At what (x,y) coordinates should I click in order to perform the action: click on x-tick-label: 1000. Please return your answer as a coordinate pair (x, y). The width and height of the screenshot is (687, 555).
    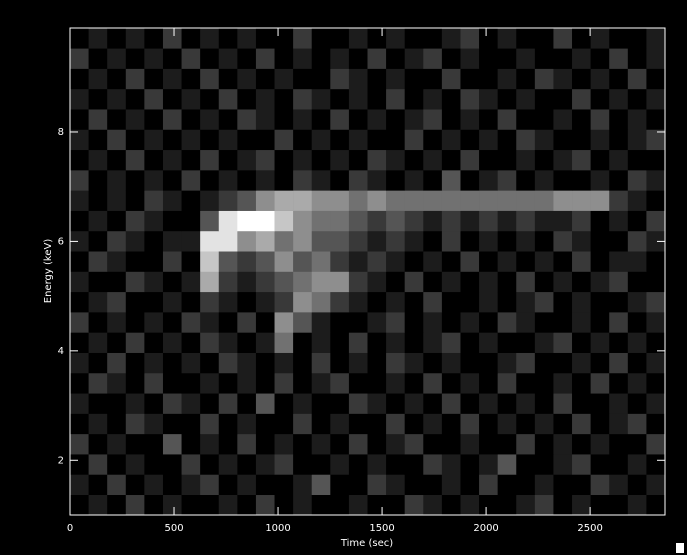
    Looking at the image, I should click on (277, 528).